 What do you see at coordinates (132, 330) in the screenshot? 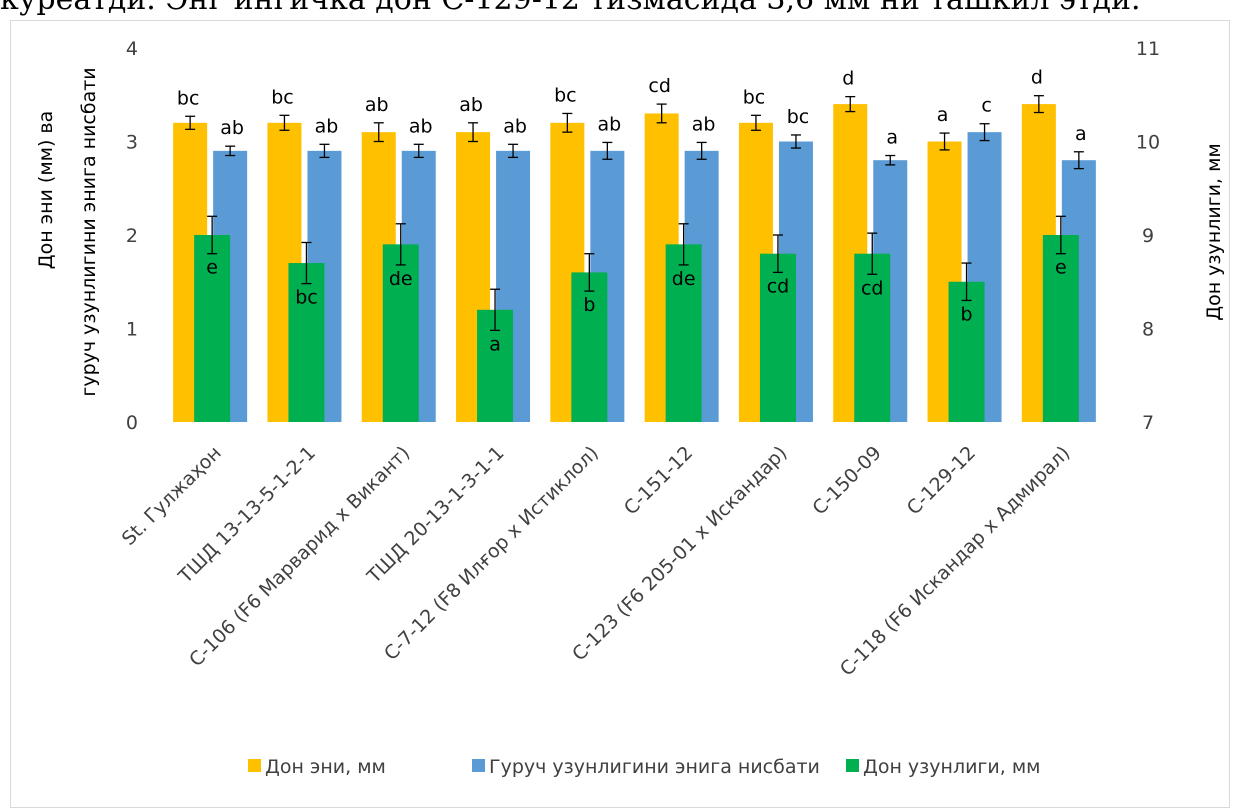
I see `y-left-tick-label: 1` at bounding box center [132, 330].